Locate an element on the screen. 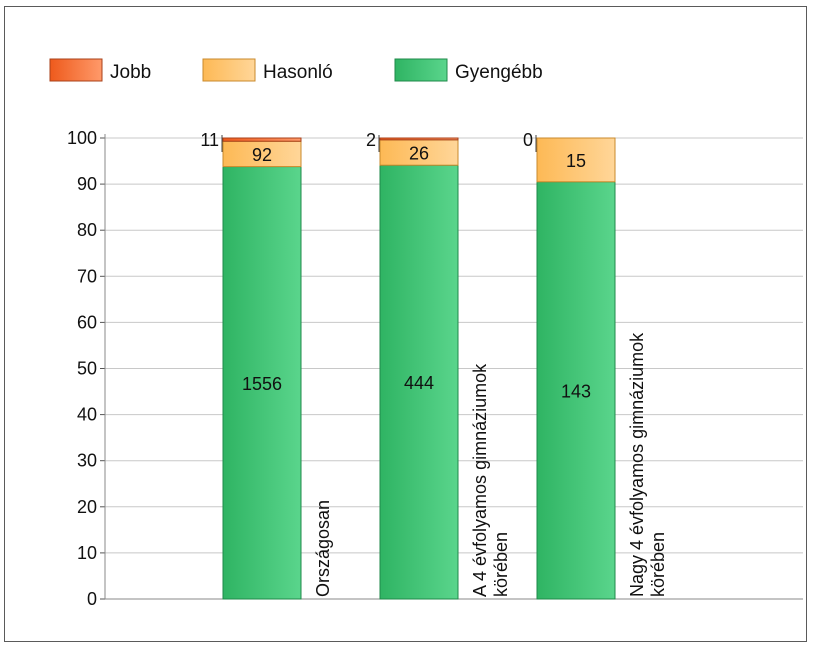 The height and width of the screenshot is (648, 813). y-tick-label: 0 is located at coordinates (92, 599).